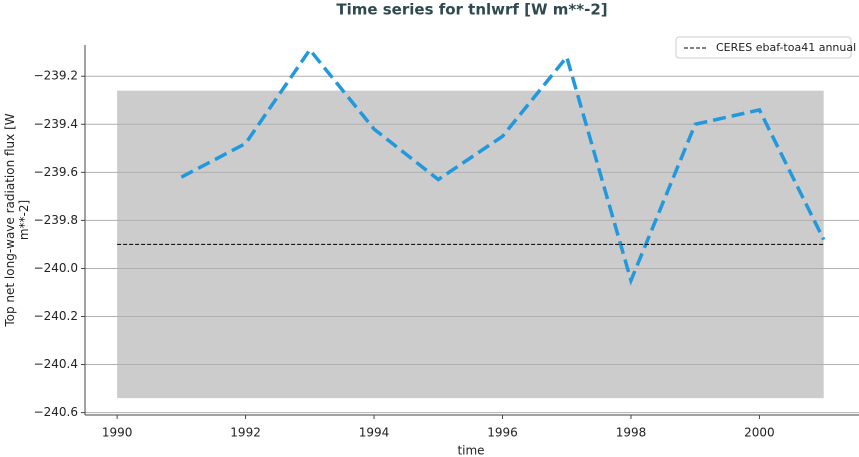 The height and width of the screenshot is (457, 859). What do you see at coordinates (471, 10) in the screenshot?
I see `chart-title: Time series for tnlwrf [W m**-2]` at bounding box center [471, 10].